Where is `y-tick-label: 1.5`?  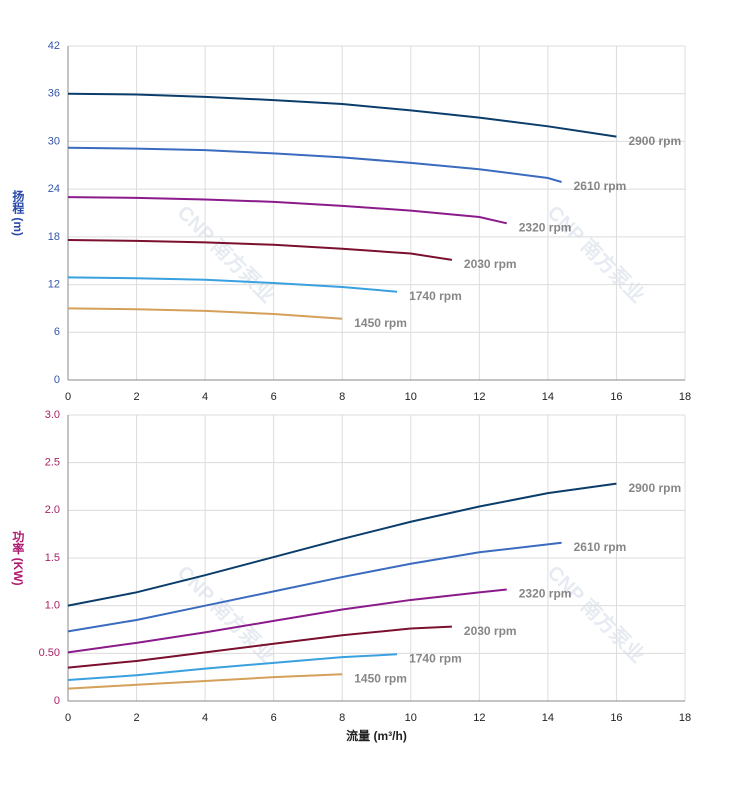
y-tick-label: 1.5 is located at coordinates (52, 558).